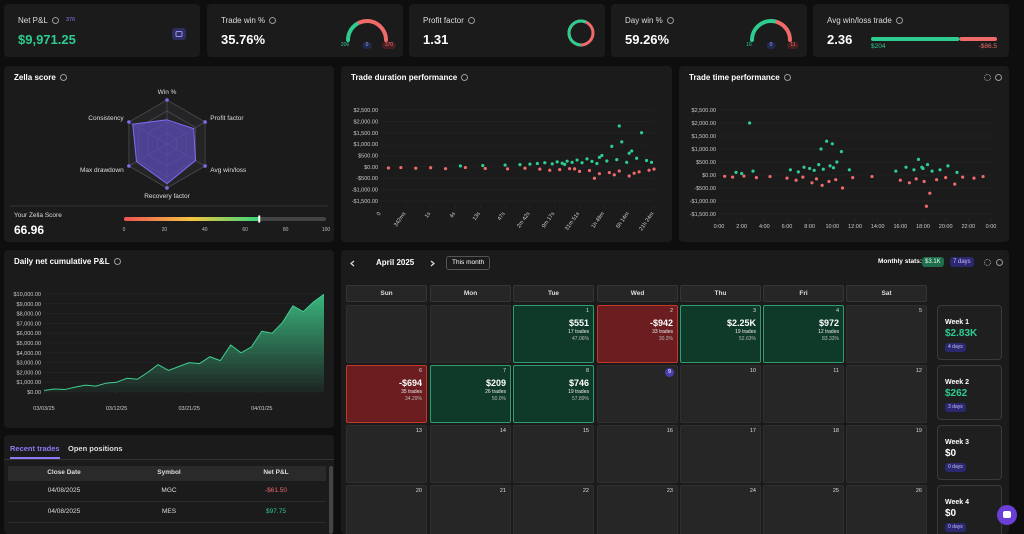  I want to click on table-cell: -$61.50, so click(276, 490).